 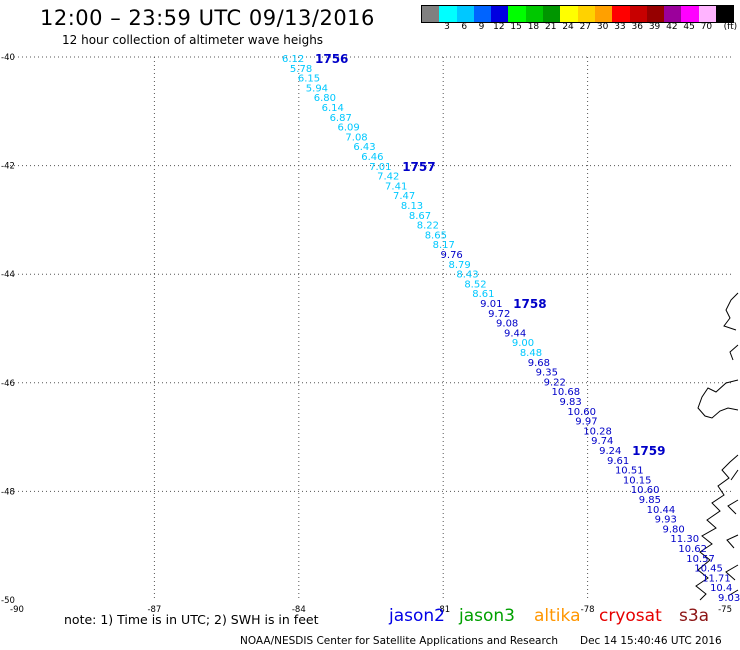 What do you see at coordinates (729, 598) in the screenshot?
I see `swh-value: 9.03` at bounding box center [729, 598].